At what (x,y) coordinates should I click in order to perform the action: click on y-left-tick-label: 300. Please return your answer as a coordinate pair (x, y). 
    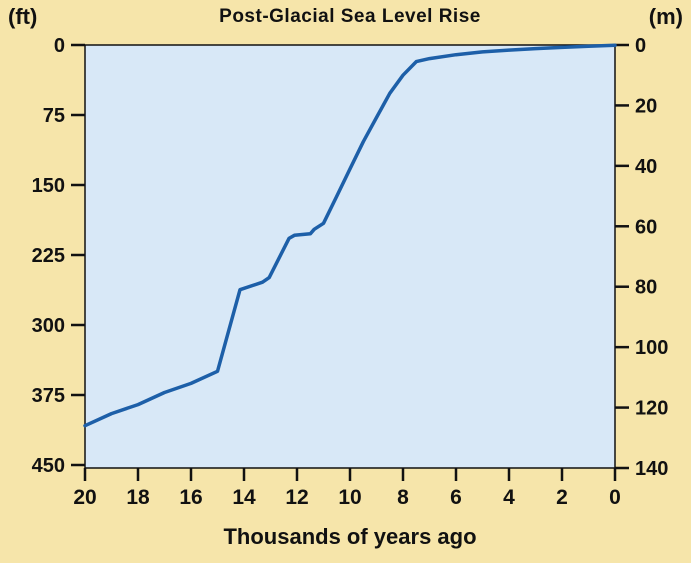
    Looking at the image, I should click on (48, 326).